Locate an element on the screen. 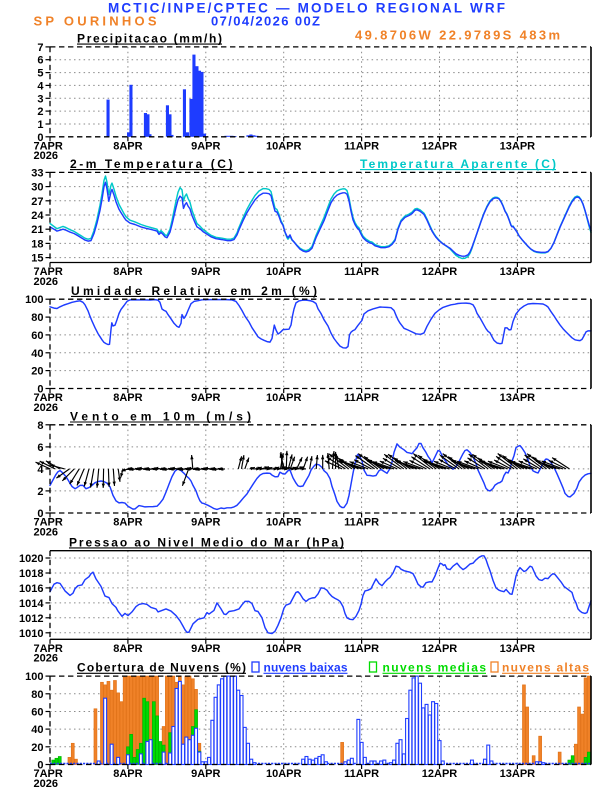  svg-text:Pressao ao Nivel Medio do Mar: Pressao ao Nivel Medio do Mar (hPa) is located at coordinates (206, 542).